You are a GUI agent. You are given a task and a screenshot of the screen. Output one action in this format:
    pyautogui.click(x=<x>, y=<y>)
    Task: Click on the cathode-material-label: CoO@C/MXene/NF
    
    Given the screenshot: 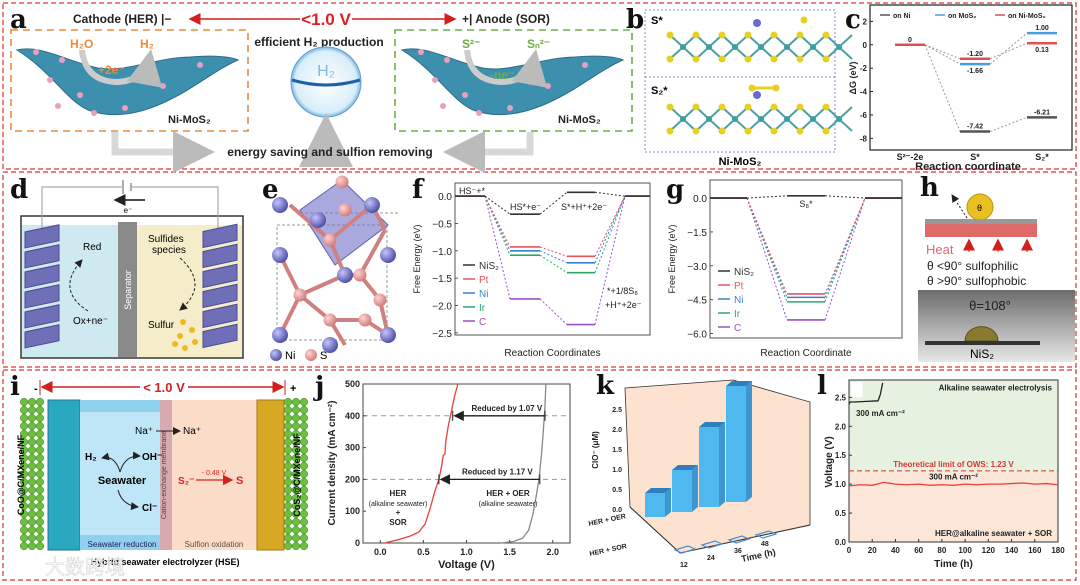 What is the action you would take?
    pyautogui.click(x=21, y=474)
    